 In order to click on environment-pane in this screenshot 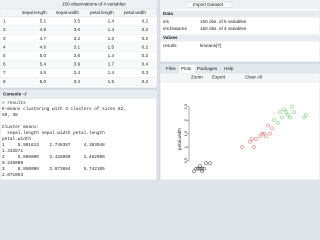, I will do `click(239, 31)`.